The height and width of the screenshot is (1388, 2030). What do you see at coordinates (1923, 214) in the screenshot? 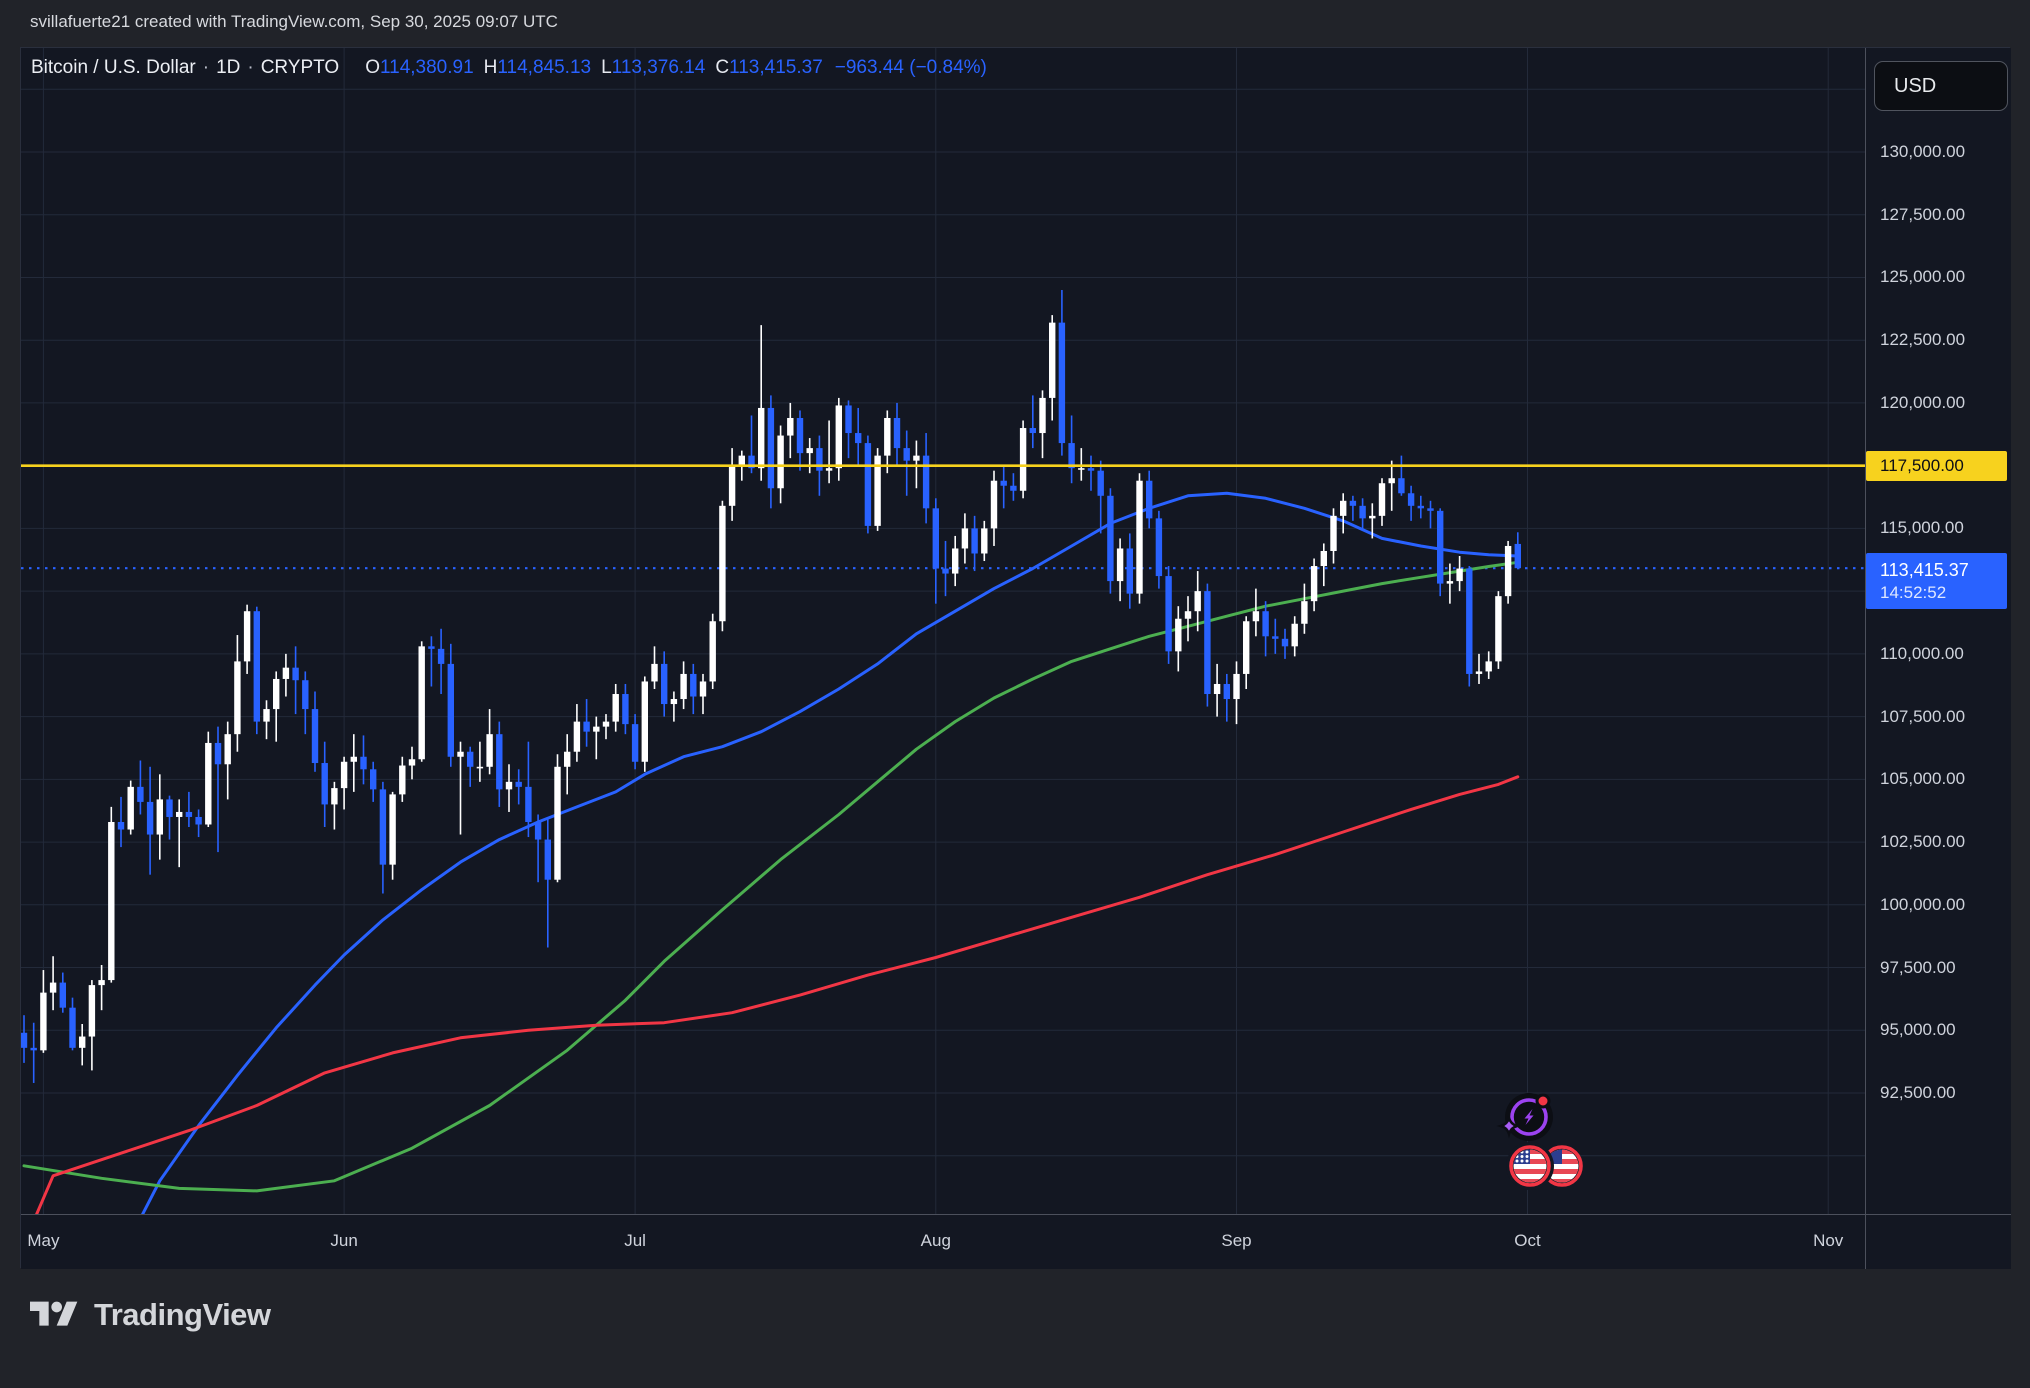
I see `price-tick-label: 127,500.00` at bounding box center [1923, 214].